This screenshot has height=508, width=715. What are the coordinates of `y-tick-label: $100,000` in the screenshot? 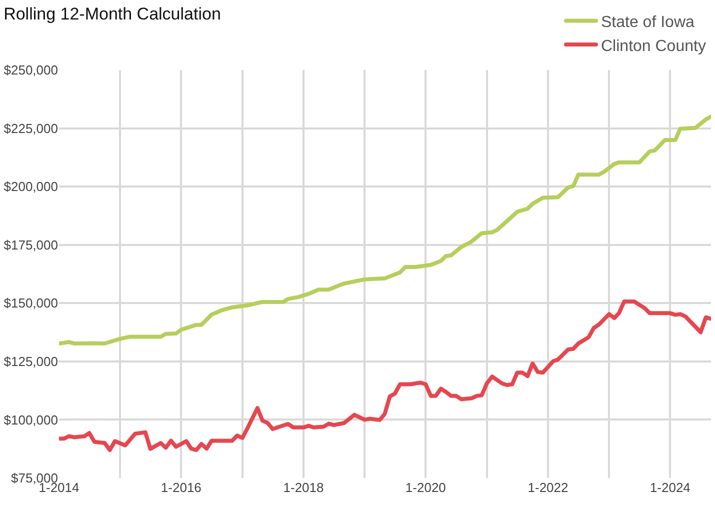 It's located at (31, 420).